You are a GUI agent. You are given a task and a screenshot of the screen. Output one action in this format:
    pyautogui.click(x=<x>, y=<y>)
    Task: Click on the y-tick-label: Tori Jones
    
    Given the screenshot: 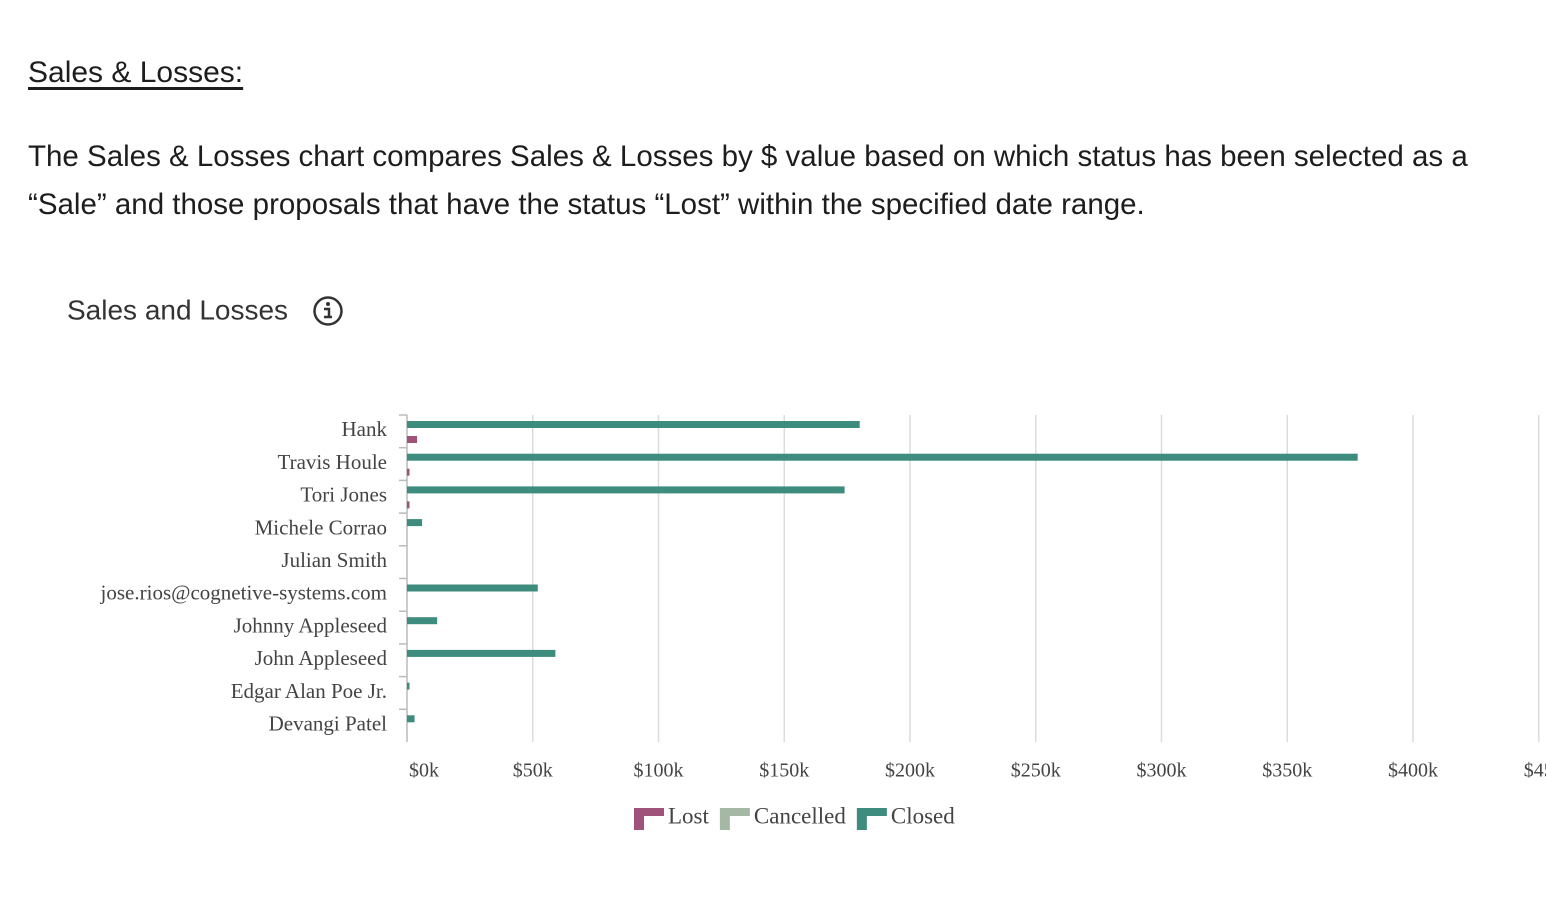 What is the action you would take?
    pyautogui.click(x=343, y=495)
    